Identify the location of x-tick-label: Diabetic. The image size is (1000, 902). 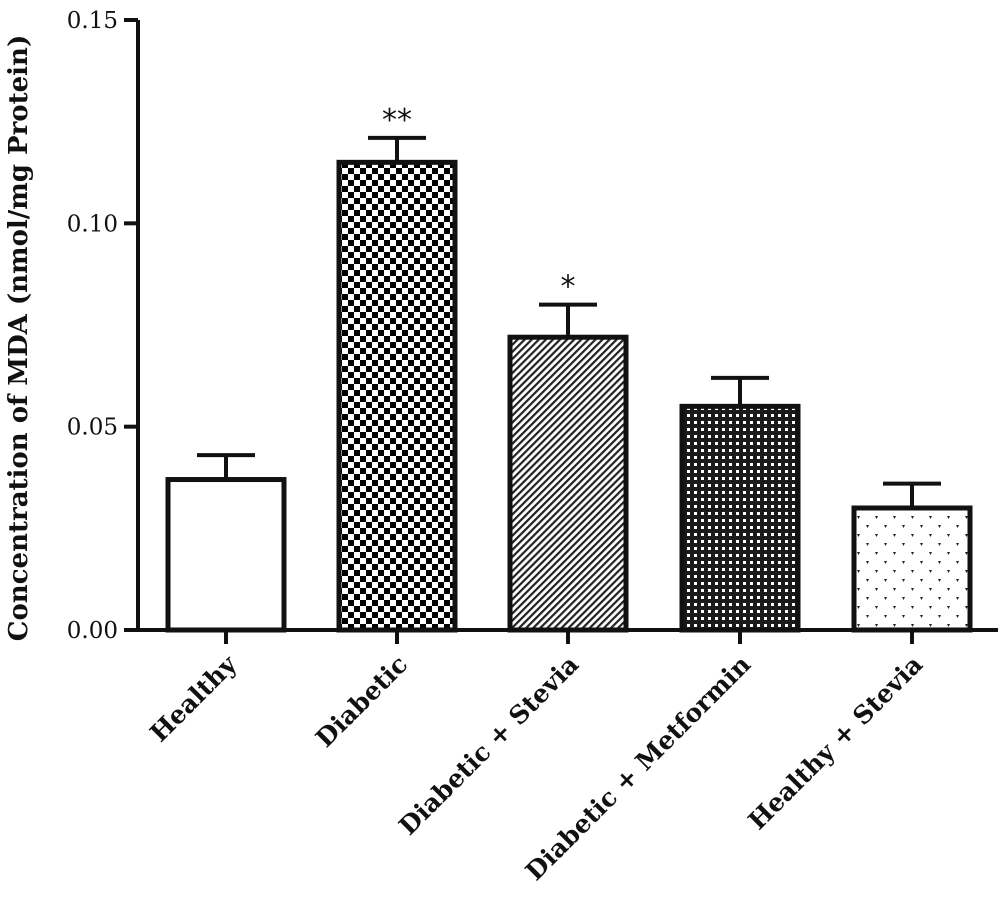
(361, 701).